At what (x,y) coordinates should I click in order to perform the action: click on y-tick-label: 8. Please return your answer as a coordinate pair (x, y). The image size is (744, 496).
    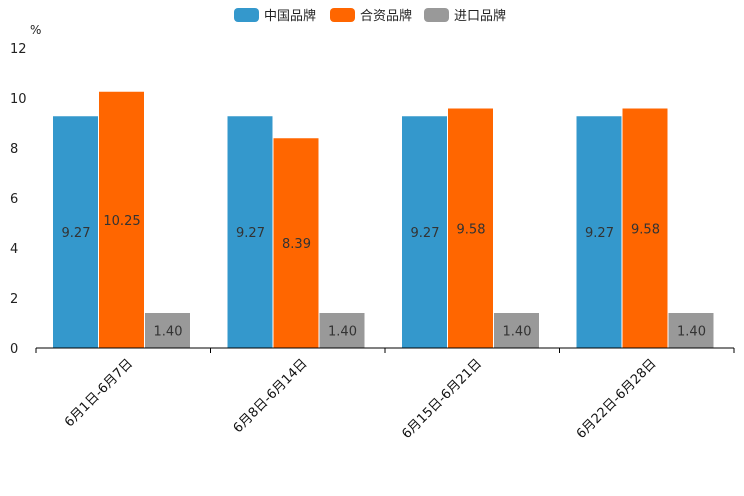
    Looking at the image, I should click on (14, 149).